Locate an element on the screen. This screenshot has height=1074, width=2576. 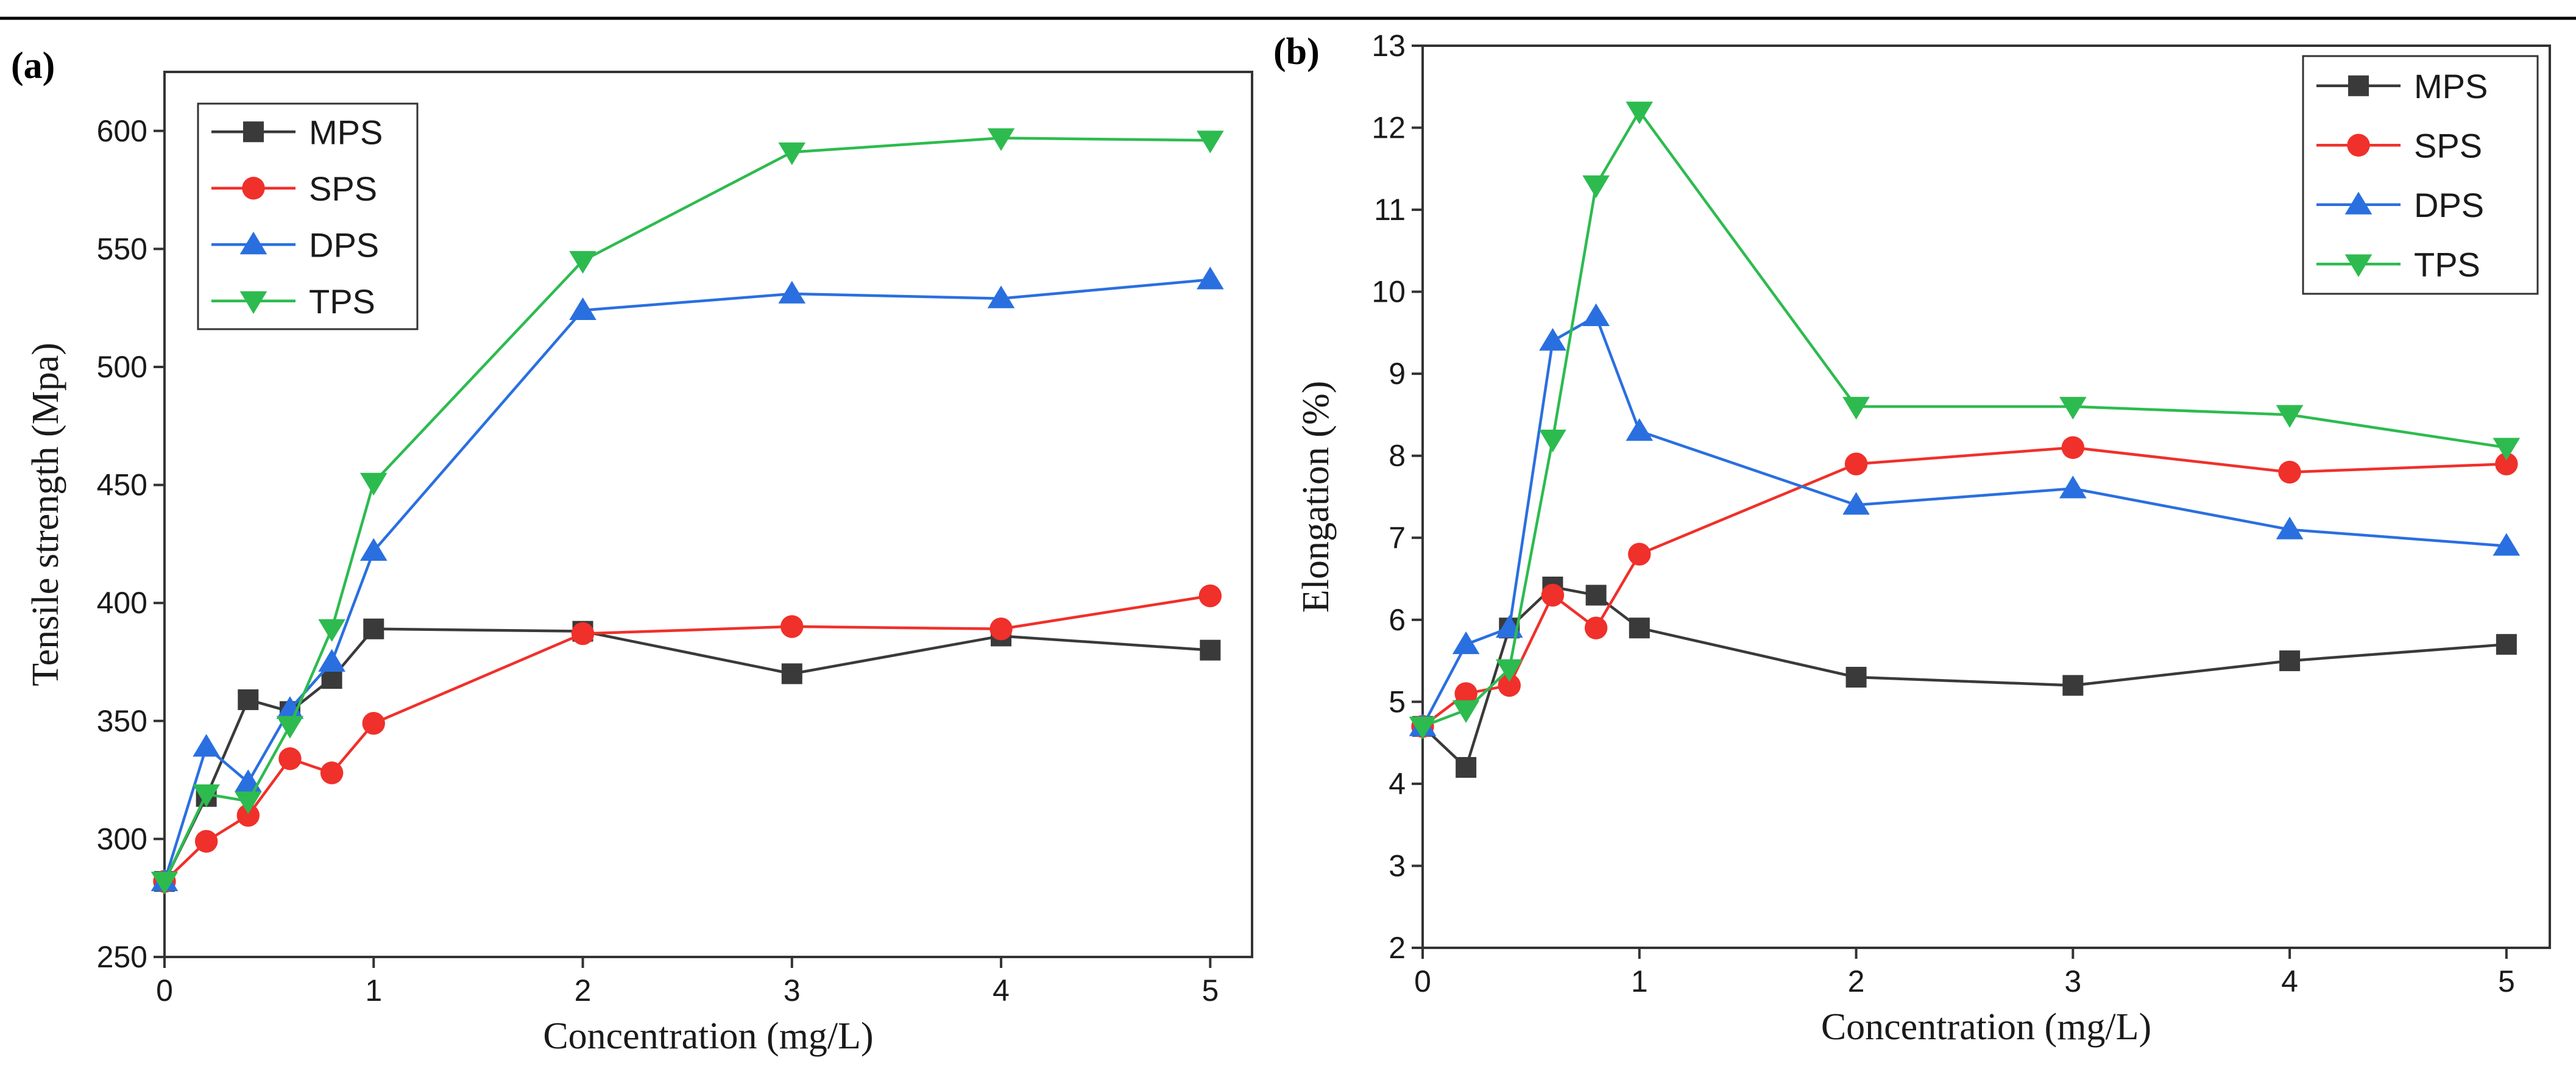
y-tick-label: 300 is located at coordinates (122, 839).